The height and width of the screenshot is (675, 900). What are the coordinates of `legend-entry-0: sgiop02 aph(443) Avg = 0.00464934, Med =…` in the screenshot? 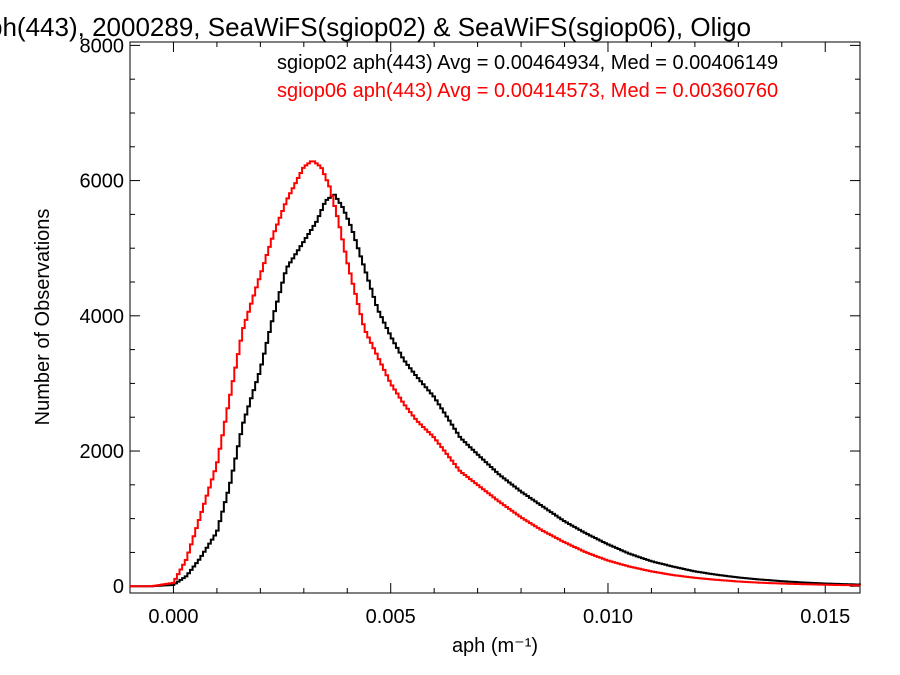 It's located at (527, 63).